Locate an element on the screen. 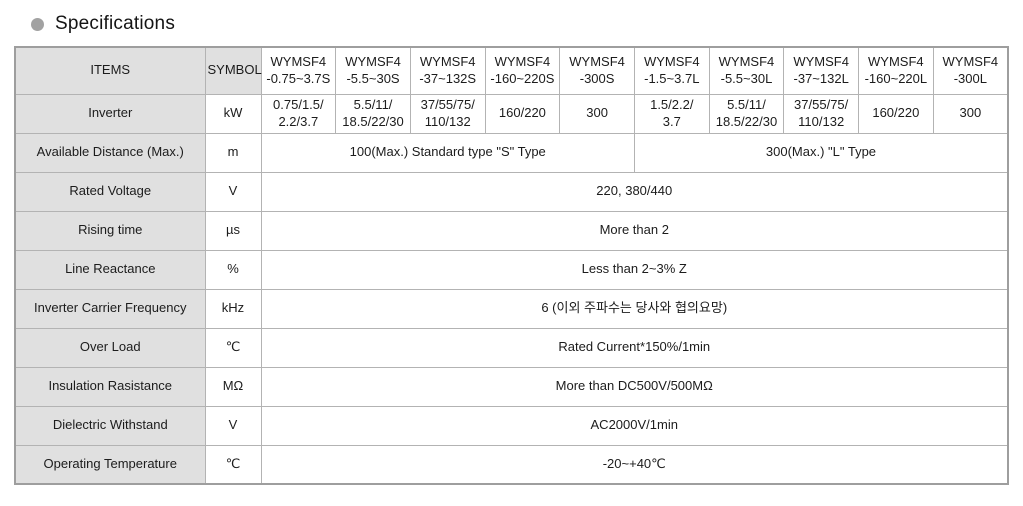 This screenshot has height=506, width=1023. col-header-symbol: SYMBOL is located at coordinates (233, 70).